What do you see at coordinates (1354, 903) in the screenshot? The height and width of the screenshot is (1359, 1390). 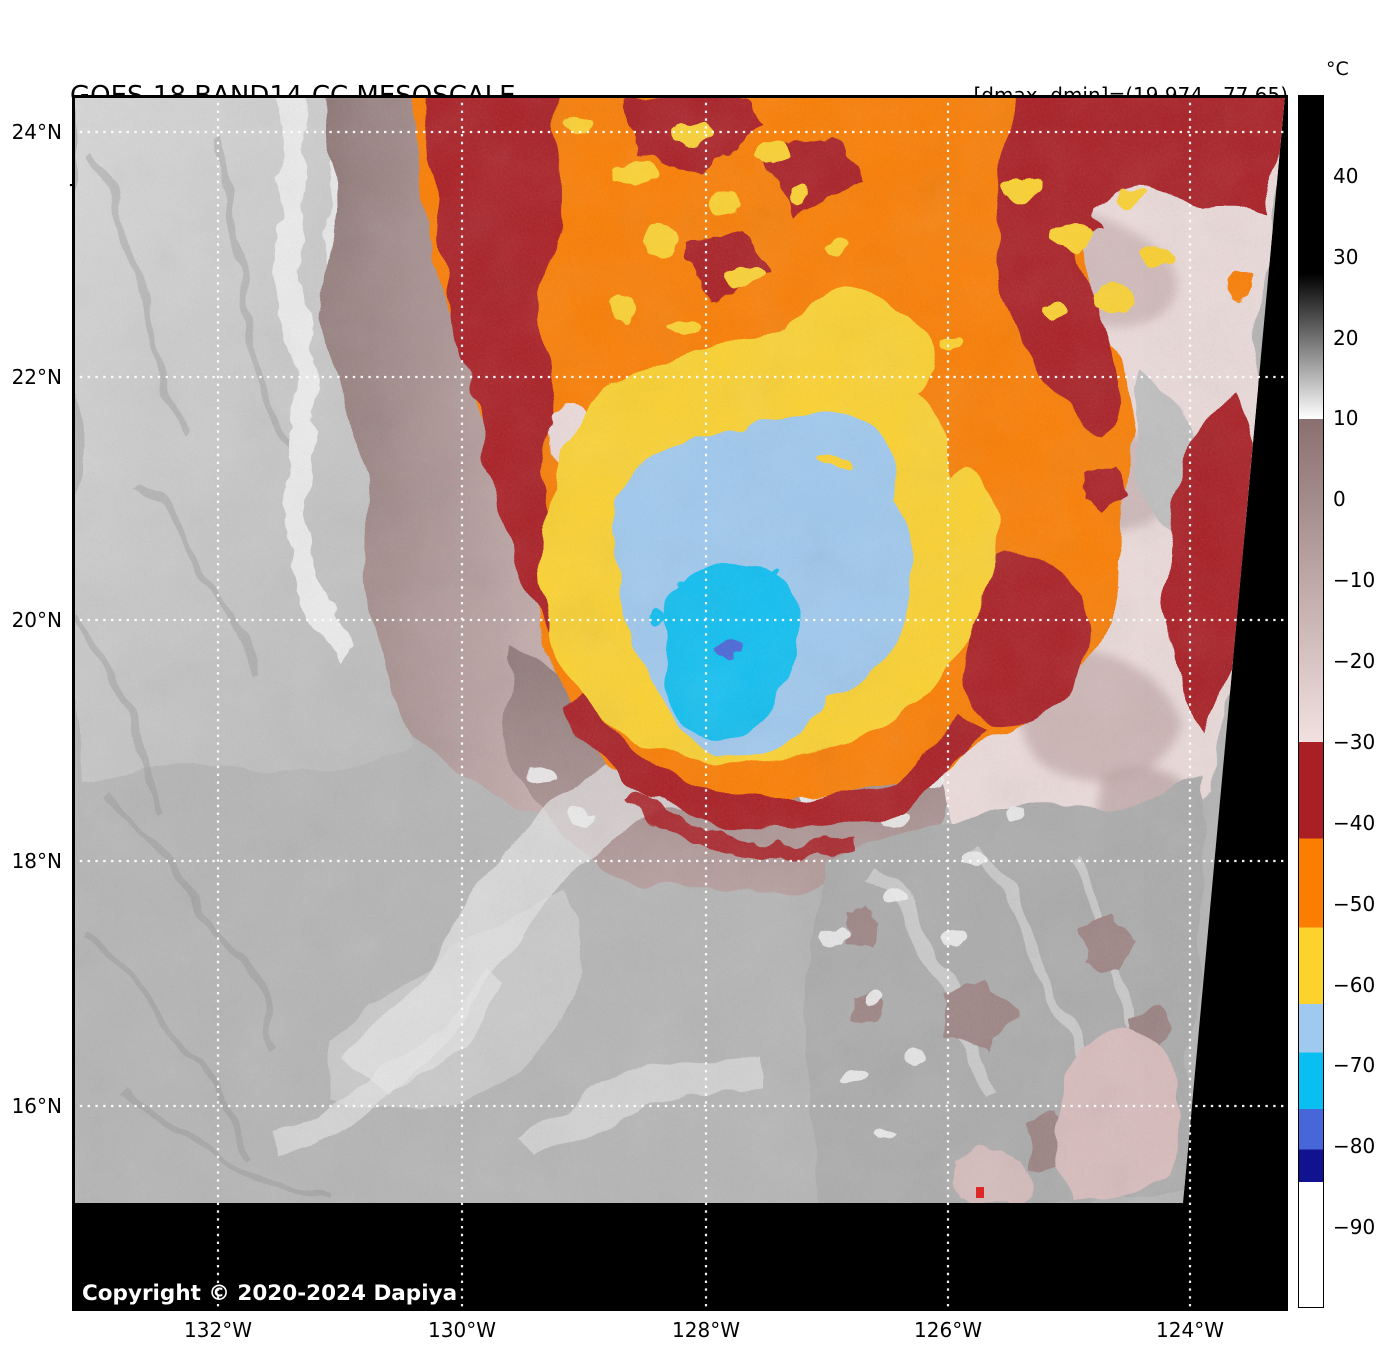 I see `colorbar-tick-label: −50` at bounding box center [1354, 903].